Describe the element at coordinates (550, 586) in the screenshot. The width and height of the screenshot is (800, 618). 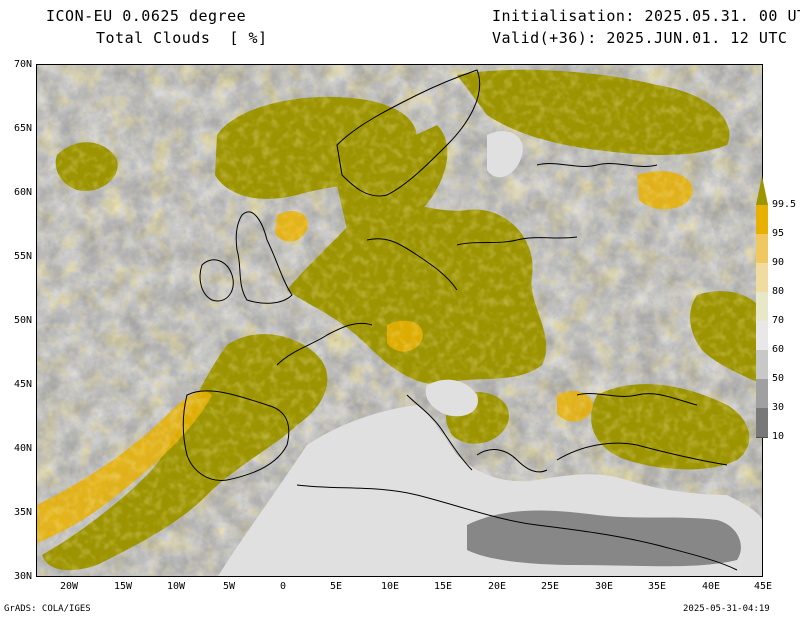
I see `lon-label: 25E` at that location.